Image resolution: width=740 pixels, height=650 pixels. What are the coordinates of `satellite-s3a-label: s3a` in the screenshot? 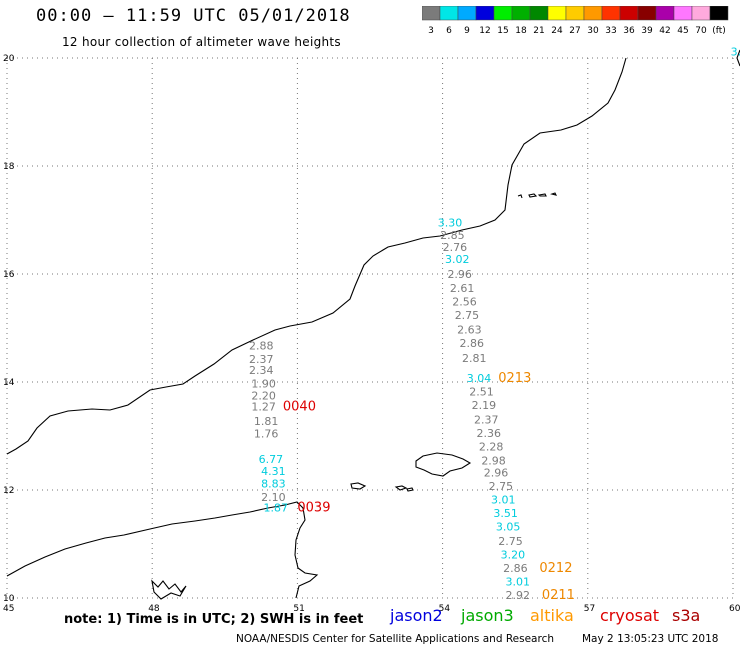 It's located at (686, 615).